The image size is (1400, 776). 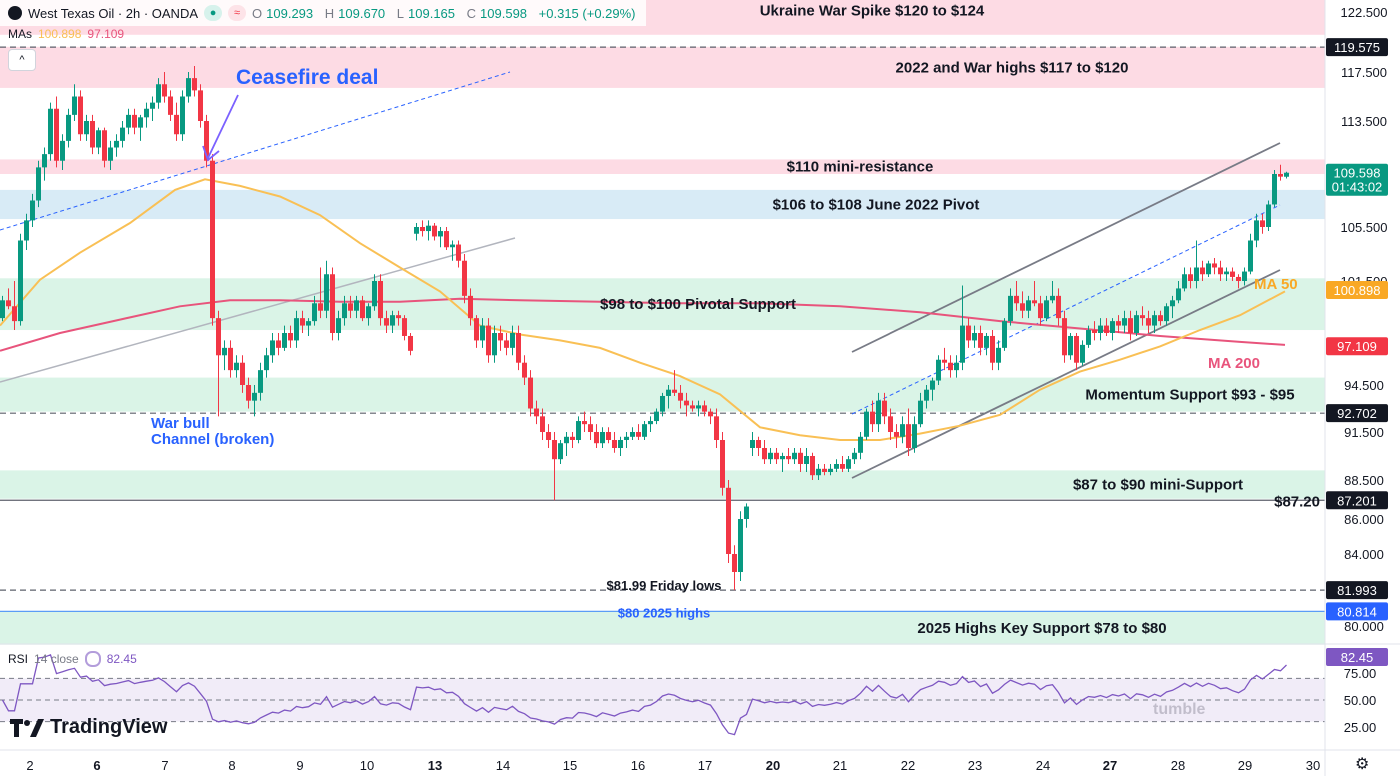 What do you see at coordinates (22, 60) in the screenshot?
I see `collapse-legend-button: ^` at bounding box center [22, 60].